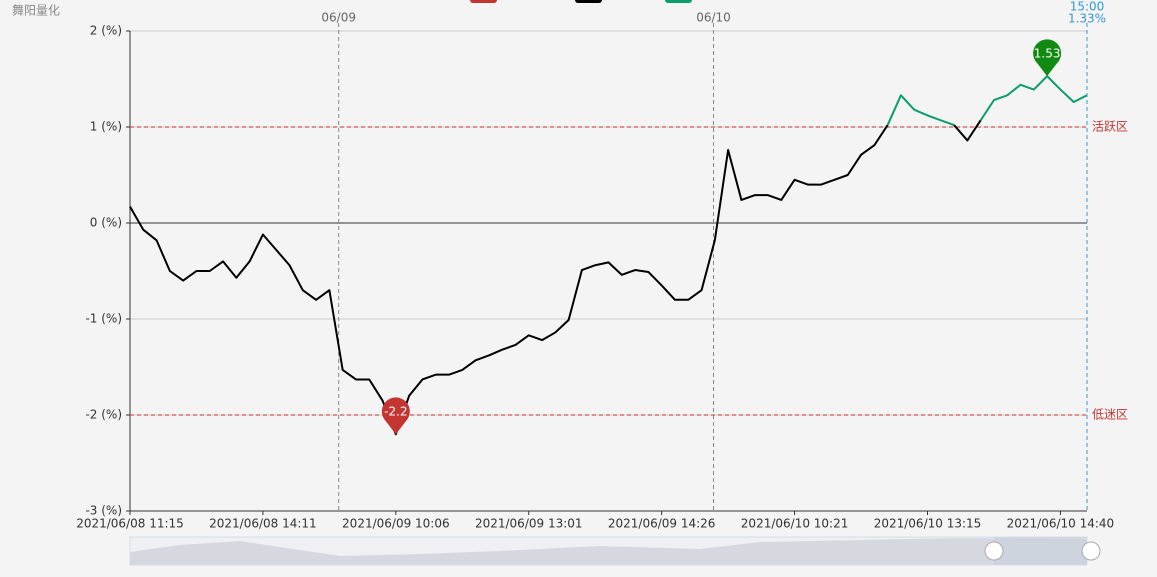  What do you see at coordinates (106, 223) in the screenshot?
I see `y-tick-label: 0 (%)` at bounding box center [106, 223].